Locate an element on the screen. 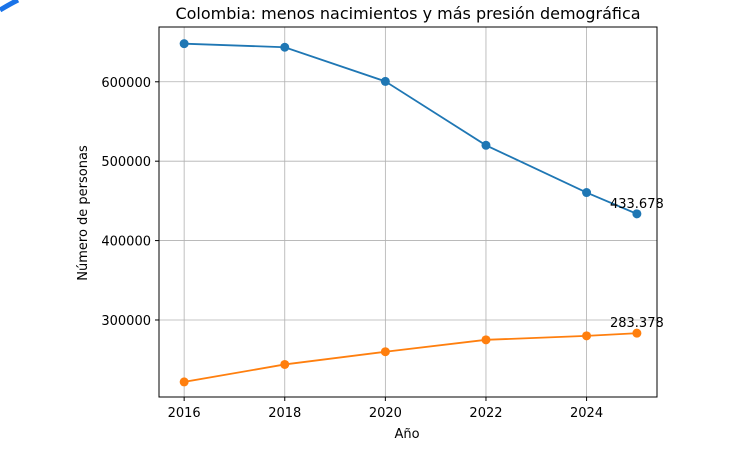 The image size is (750, 450). x-tick-labels: 2016 2018 2020 2022 2024 is located at coordinates (385, 409).